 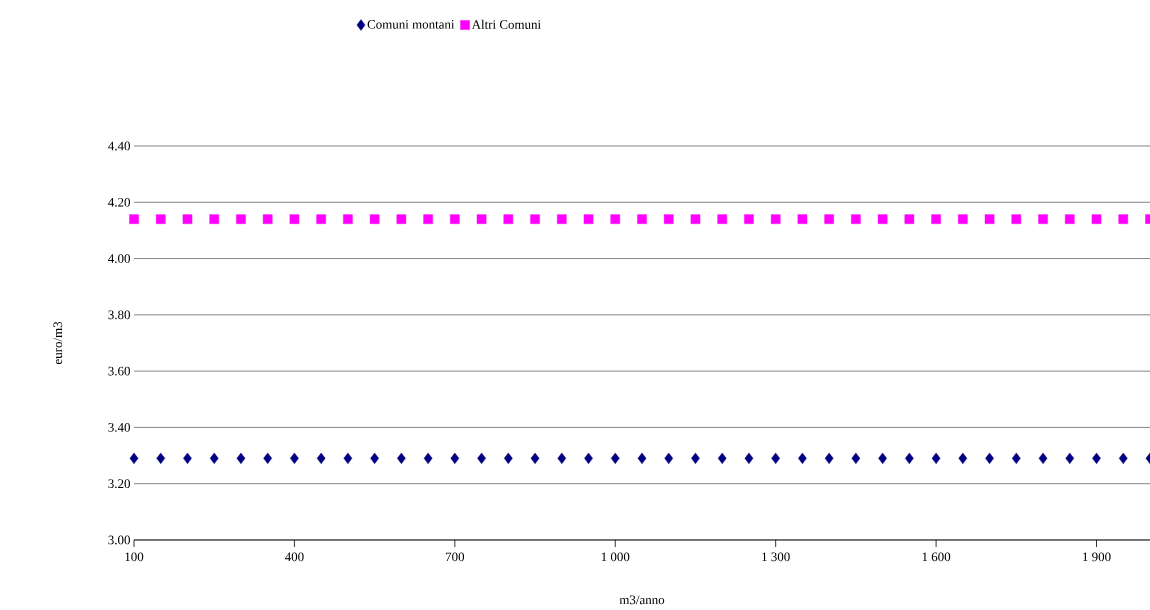 What do you see at coordinates (294, 557) in the screenshot?
I see `x-tick-label: 400` at bounding box center [294, 557].